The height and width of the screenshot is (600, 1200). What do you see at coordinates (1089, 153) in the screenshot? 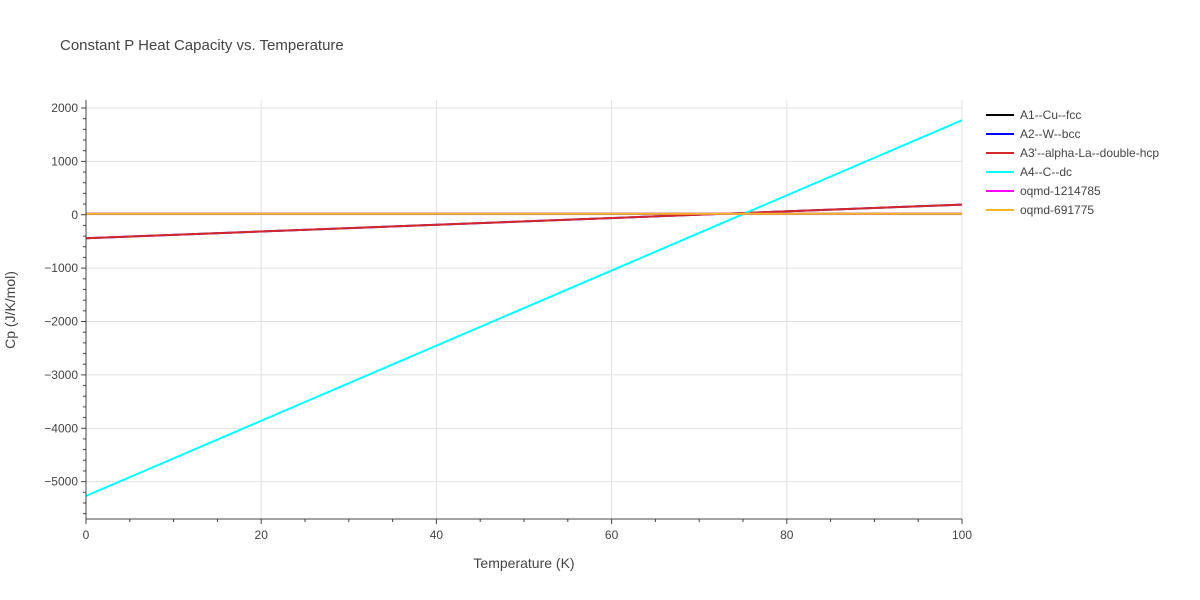
I see `legend-label: A3'--alpha-La--double-hcp` at bounding box center [1089, 153].